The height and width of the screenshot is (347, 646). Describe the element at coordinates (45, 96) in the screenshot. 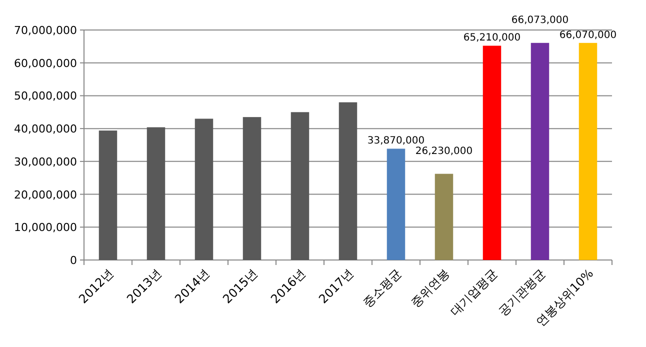

I see `y-tick-label: 50,000,000` at that location.